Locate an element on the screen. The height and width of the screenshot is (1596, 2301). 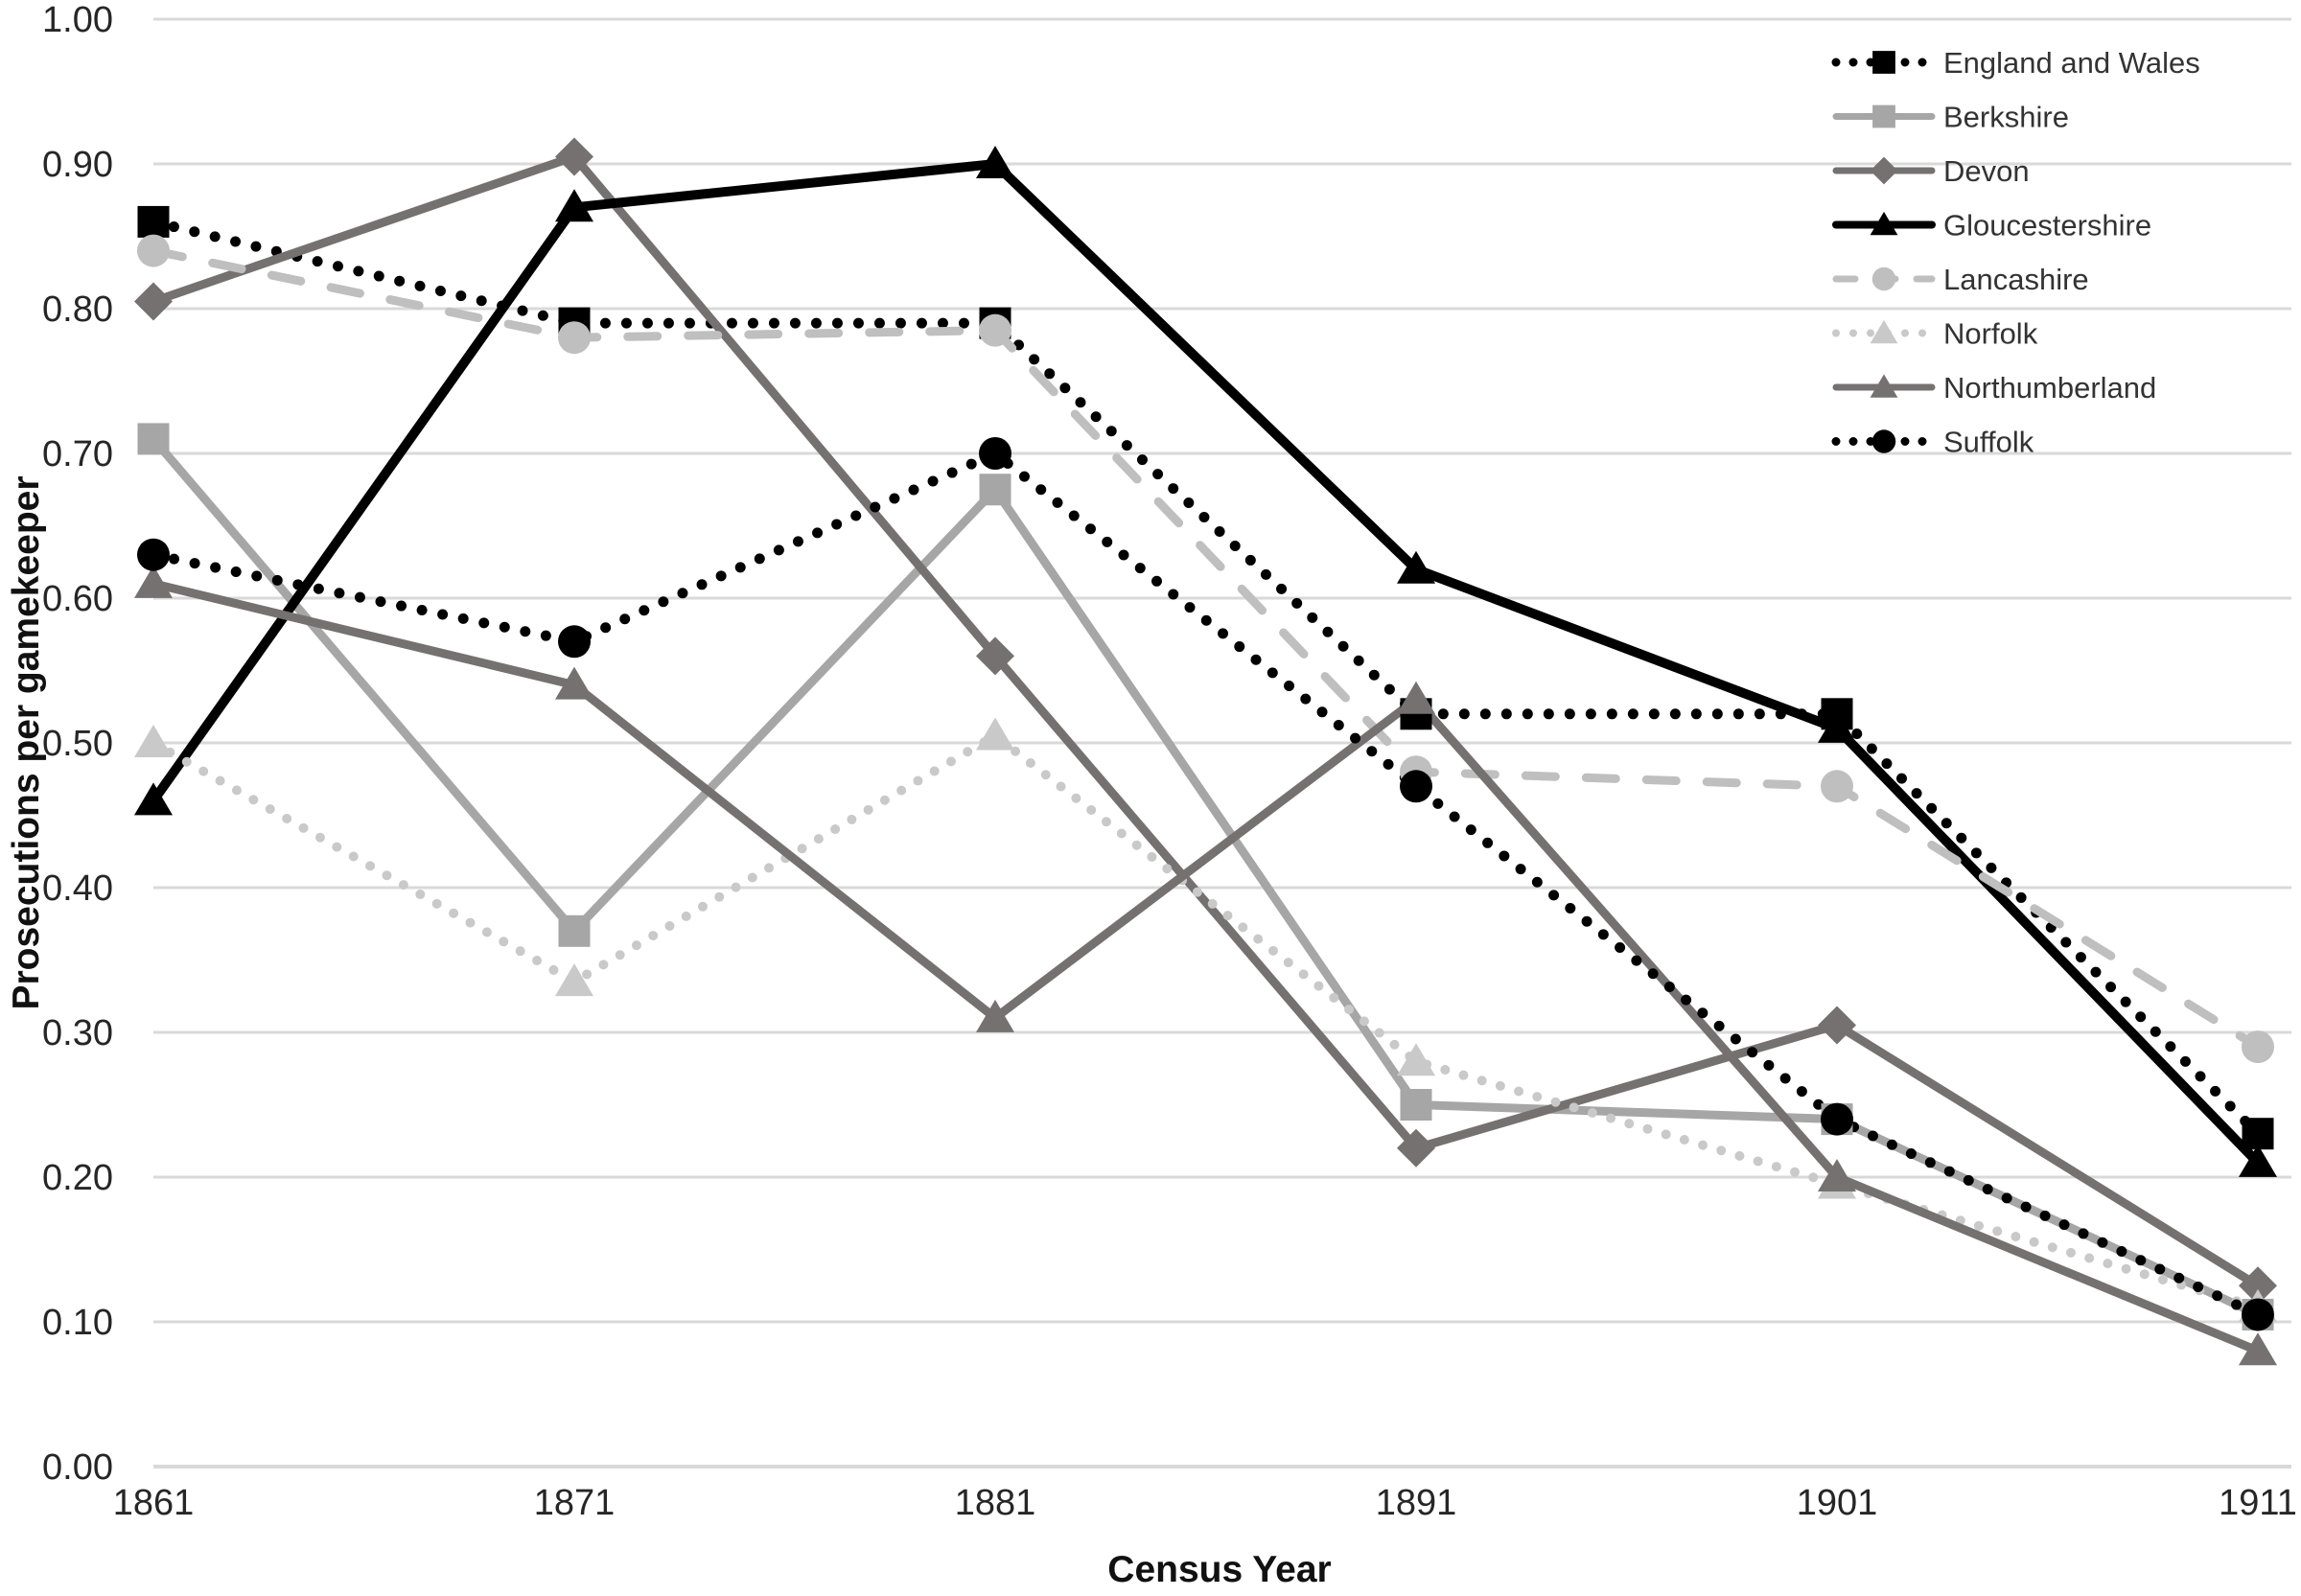
y-tick-label: 0.80 is located at coordinates (78, 309).